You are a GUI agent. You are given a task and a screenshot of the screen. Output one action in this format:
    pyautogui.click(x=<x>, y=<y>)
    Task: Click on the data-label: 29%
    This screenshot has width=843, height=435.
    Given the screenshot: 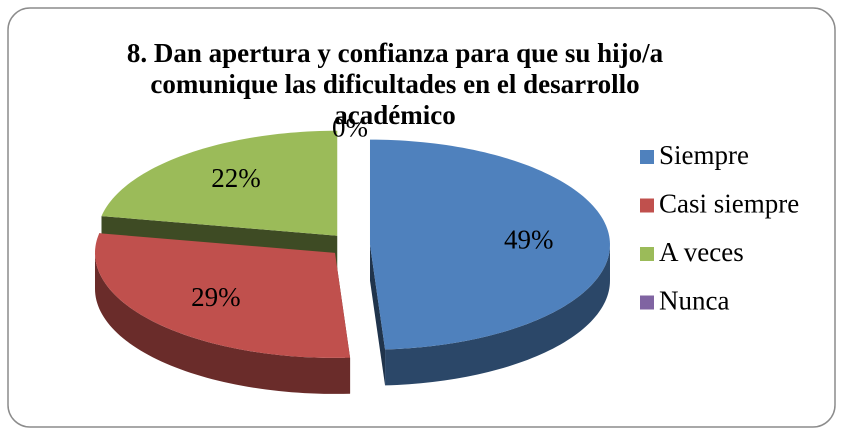 What is the action you would take?
    pyautogui.click(x=216, y=297)
    